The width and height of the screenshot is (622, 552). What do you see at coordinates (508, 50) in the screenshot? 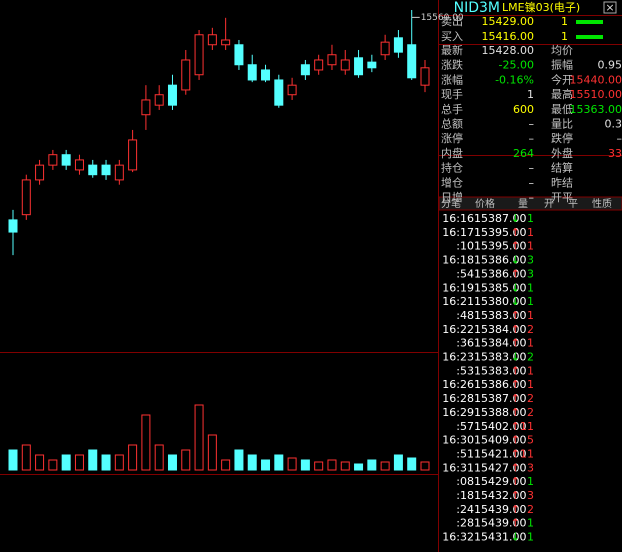
I see `stat-value: 15428.00` at bounding box center [508, 50].